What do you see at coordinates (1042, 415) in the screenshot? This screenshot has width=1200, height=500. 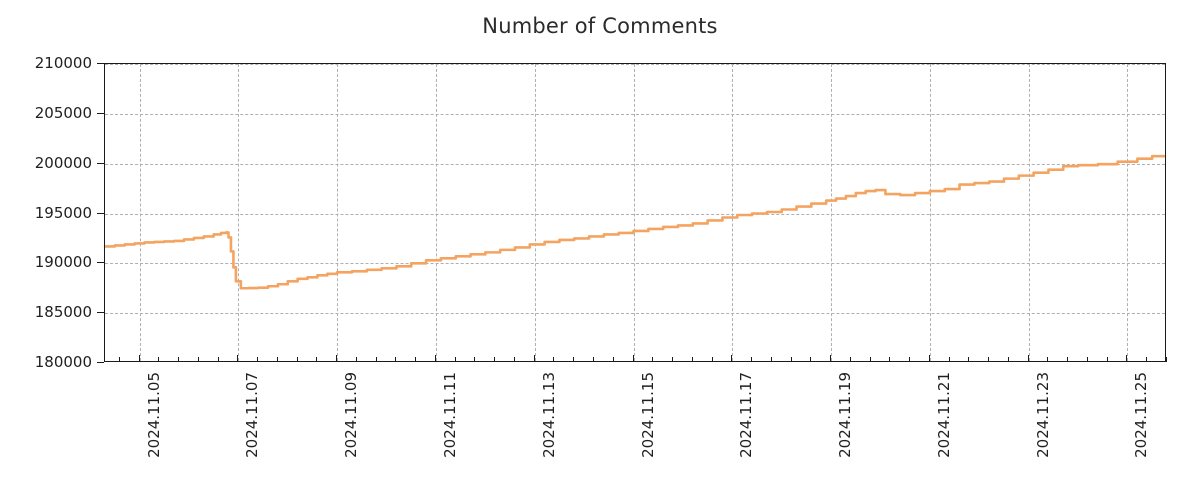 I see `x-tick-label: 2024.11.23` at bounding box center [1042, 415].